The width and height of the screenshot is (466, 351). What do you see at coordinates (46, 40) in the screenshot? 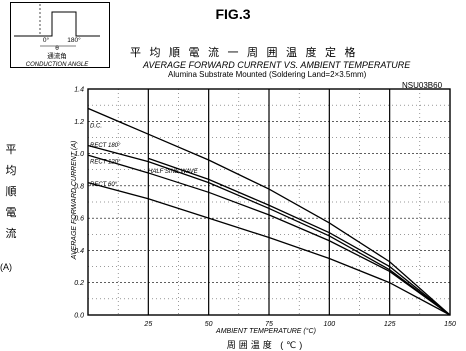
I see `inset-label-0: 0°` at bounding box center [46, 40].